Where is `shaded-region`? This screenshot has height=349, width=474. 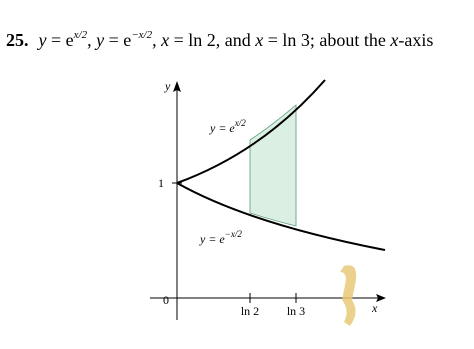 shaded-region is located at coordinates (273, 165).